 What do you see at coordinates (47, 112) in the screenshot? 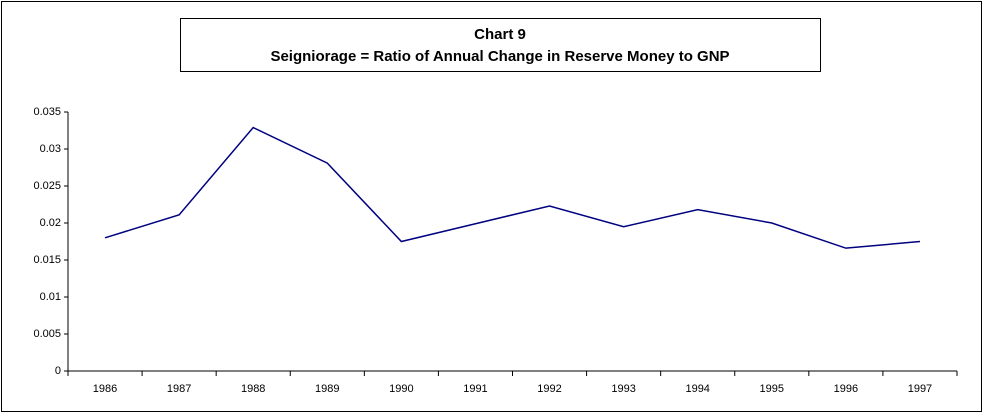
I see `y-tick-label: 0.035` at bounding box center [47, 112].